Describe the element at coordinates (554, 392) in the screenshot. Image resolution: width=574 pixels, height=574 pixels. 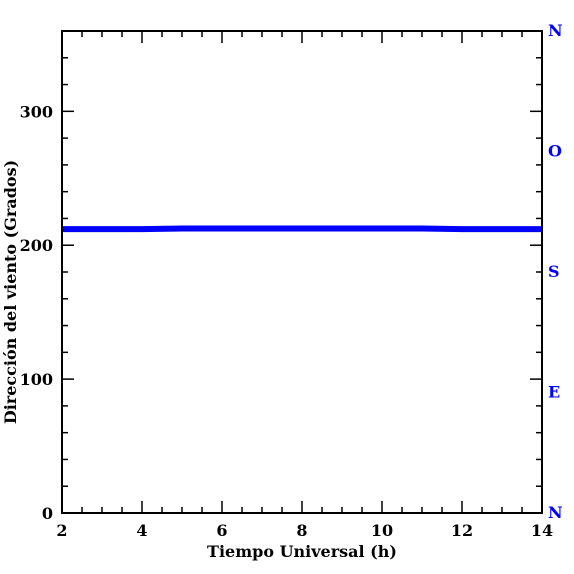
I see `compass-label: E` at that location.